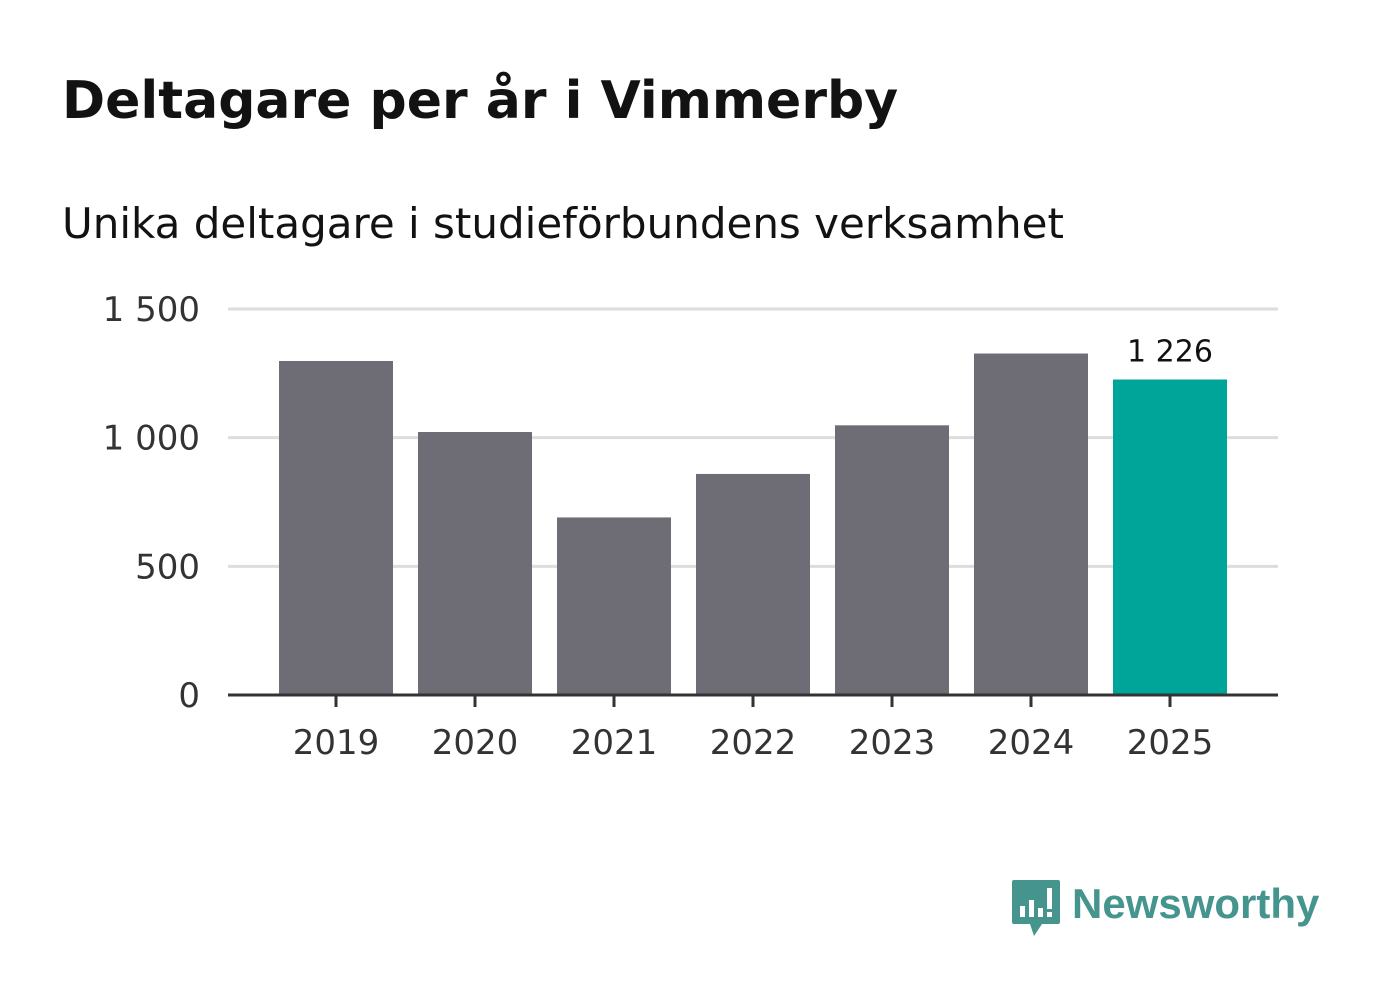 This screenshot has height=999, width=1382. Describe the element at coordinates (167, 567) in the screenshot. I see `y-tick-label-500: 500` at that location.